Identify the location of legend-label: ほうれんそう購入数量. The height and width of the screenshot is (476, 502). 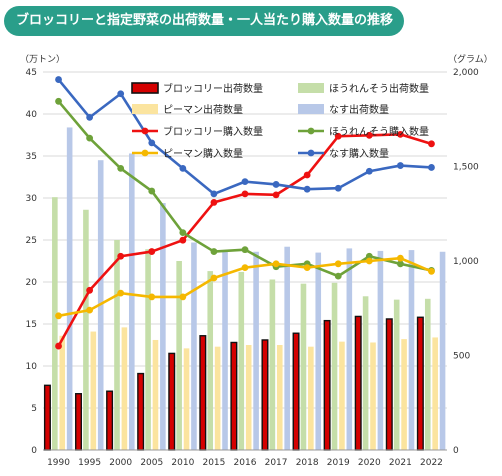
(379, 131).